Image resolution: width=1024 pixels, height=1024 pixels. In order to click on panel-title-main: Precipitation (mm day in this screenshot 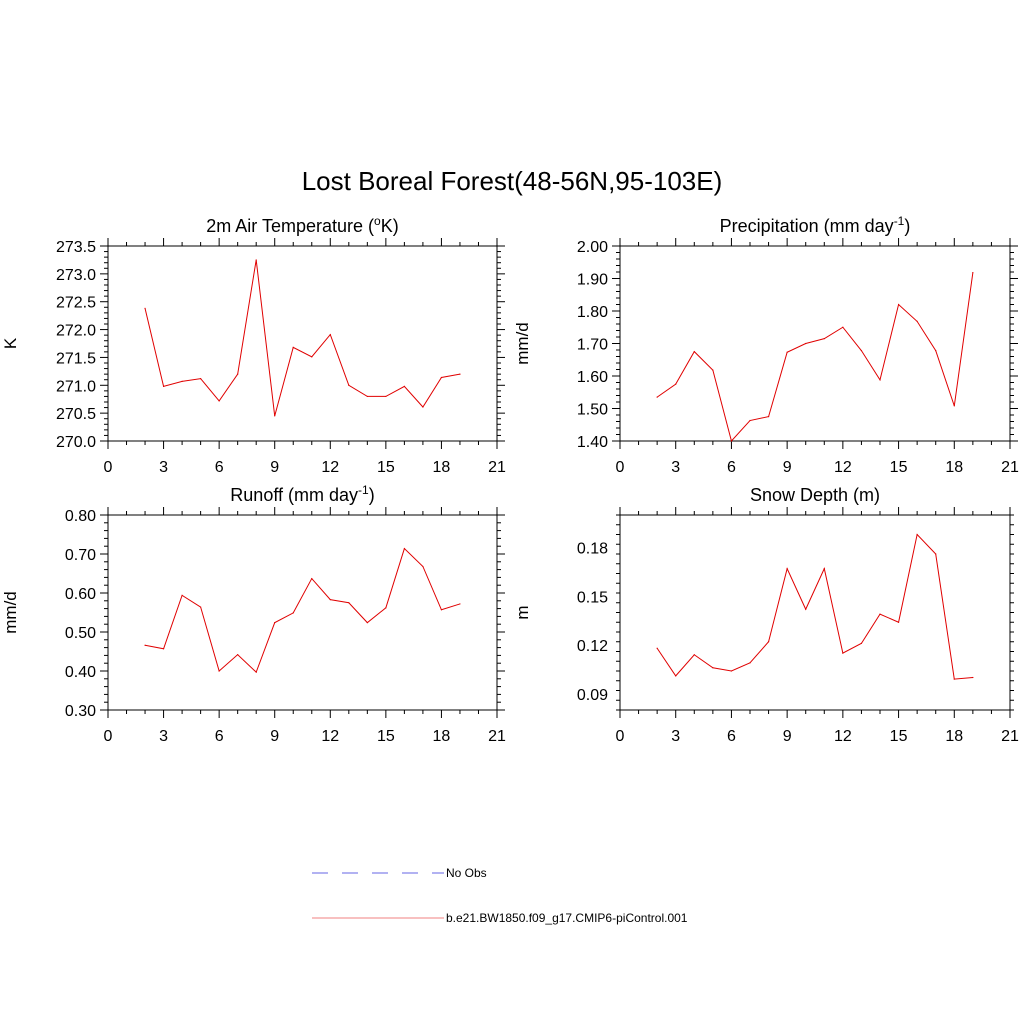, I will do `click(807, 226)`.